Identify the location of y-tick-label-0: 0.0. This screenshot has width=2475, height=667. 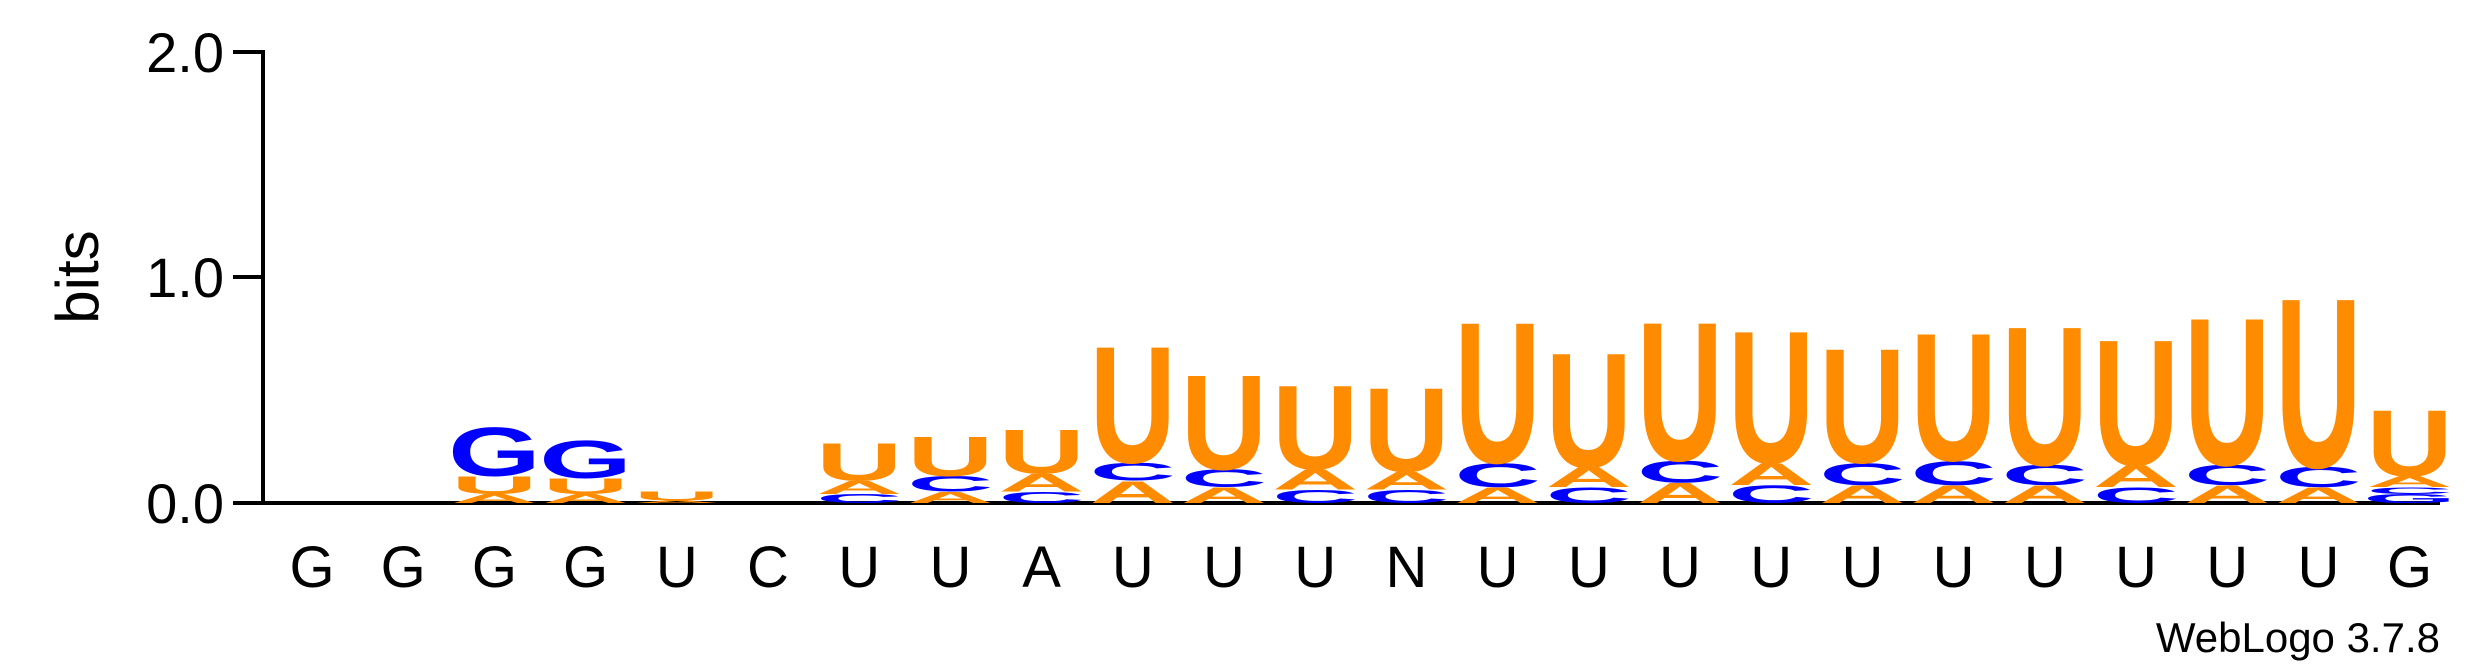
(185, 503).